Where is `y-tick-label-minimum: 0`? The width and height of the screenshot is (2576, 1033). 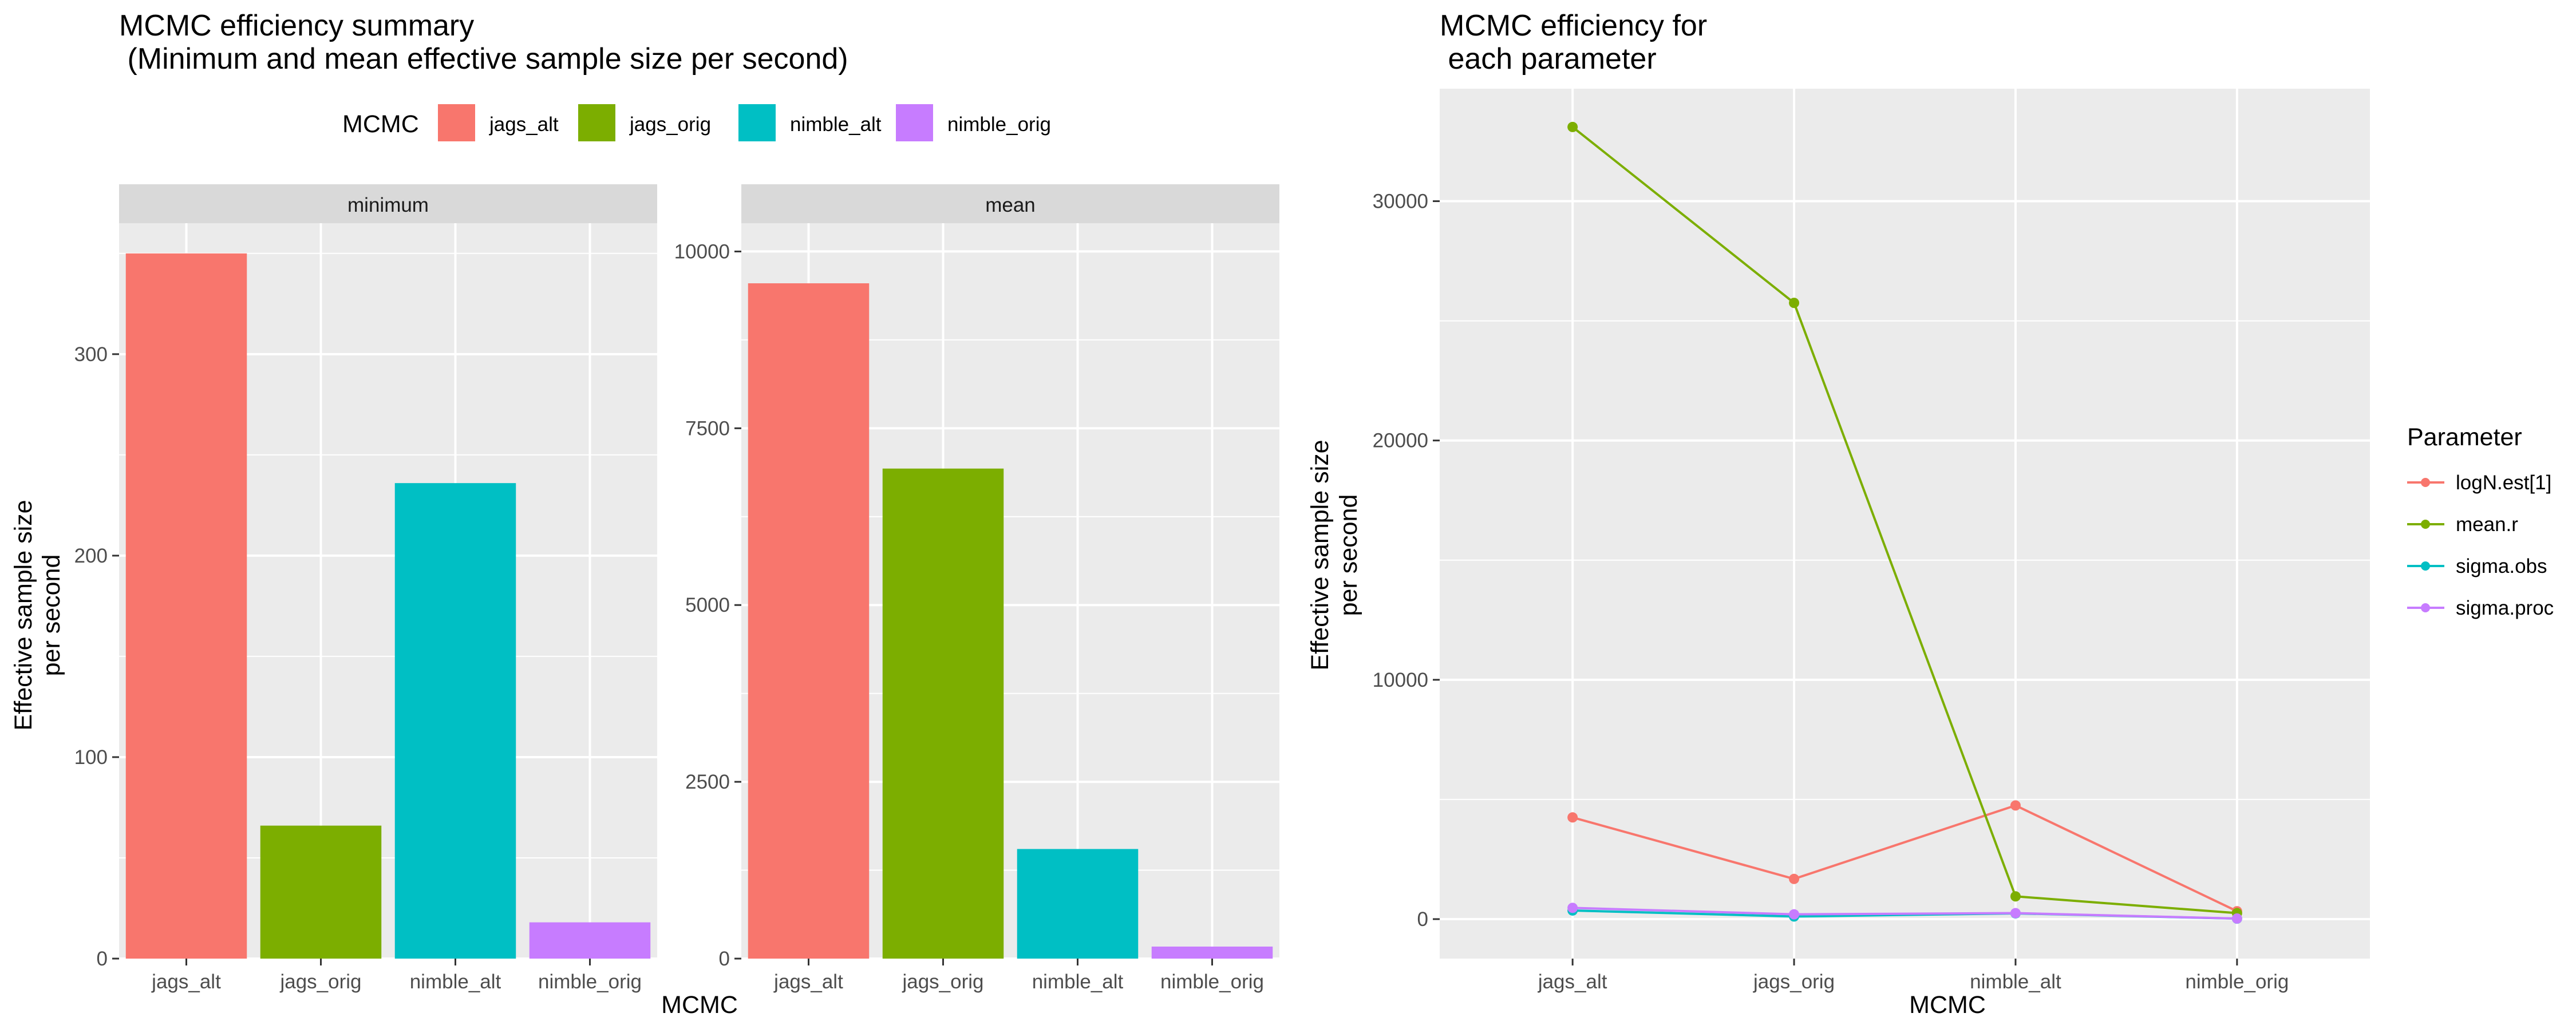 y-tick-label-minimum: 0 is located at coordinates (102, 959).